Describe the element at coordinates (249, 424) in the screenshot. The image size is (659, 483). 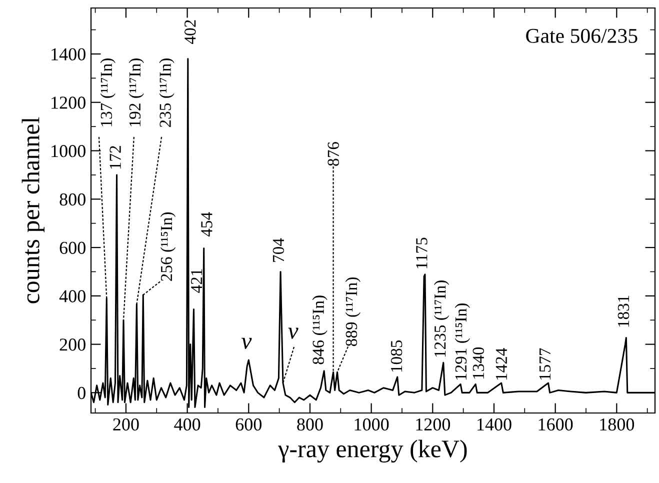
I see `x-tick-label: 600` at that location.